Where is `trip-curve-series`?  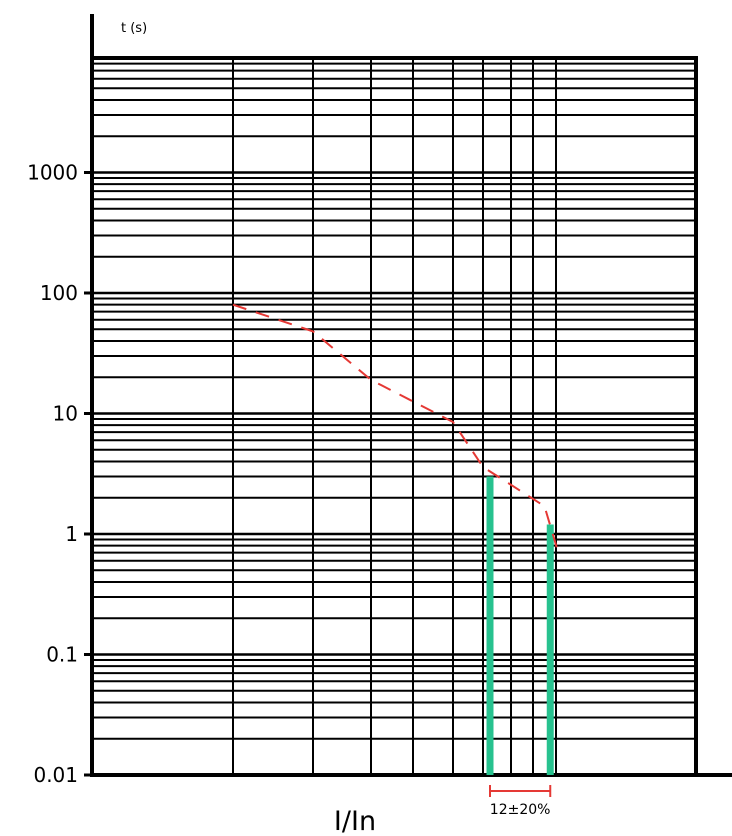
trip-curve-series is located at coordinates (396, 428).